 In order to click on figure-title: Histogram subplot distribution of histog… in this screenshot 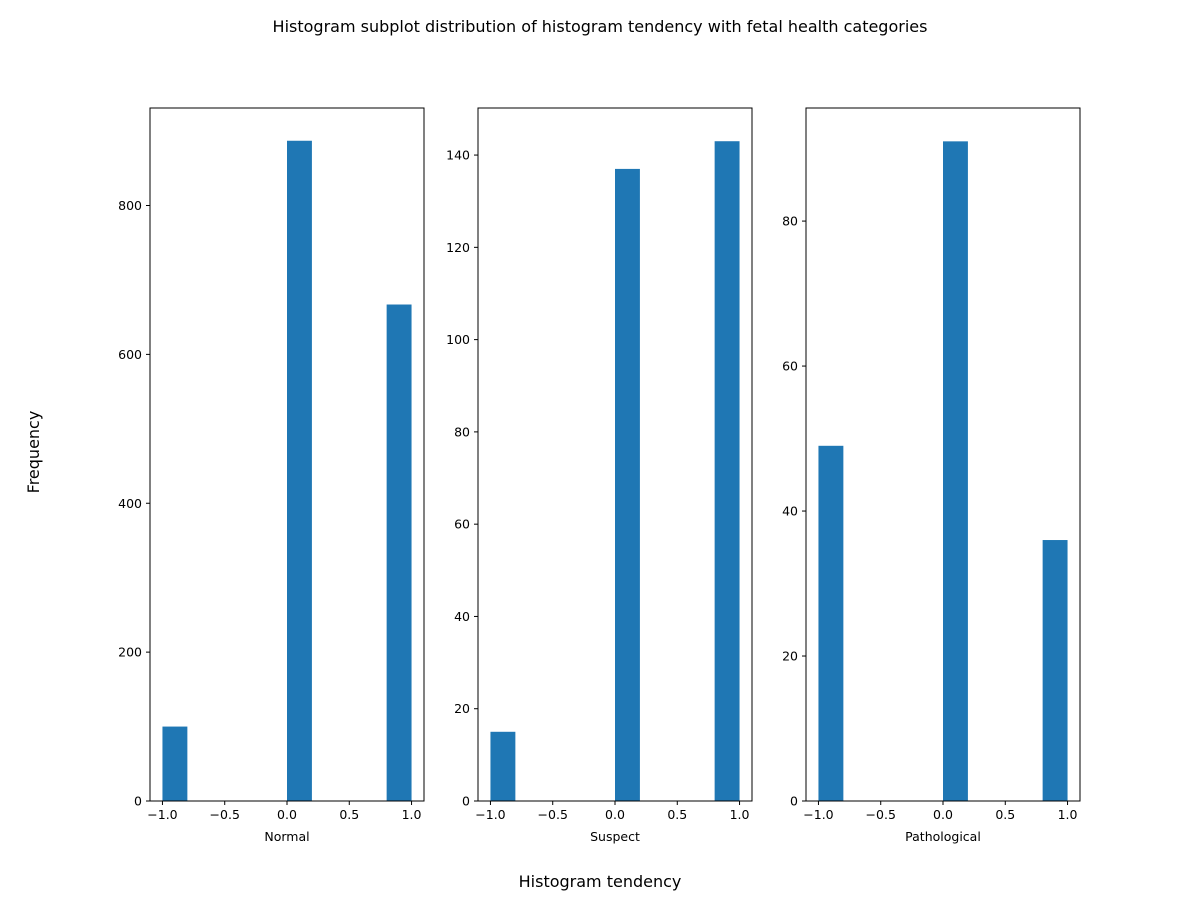, I will do `click(600, 26)`.